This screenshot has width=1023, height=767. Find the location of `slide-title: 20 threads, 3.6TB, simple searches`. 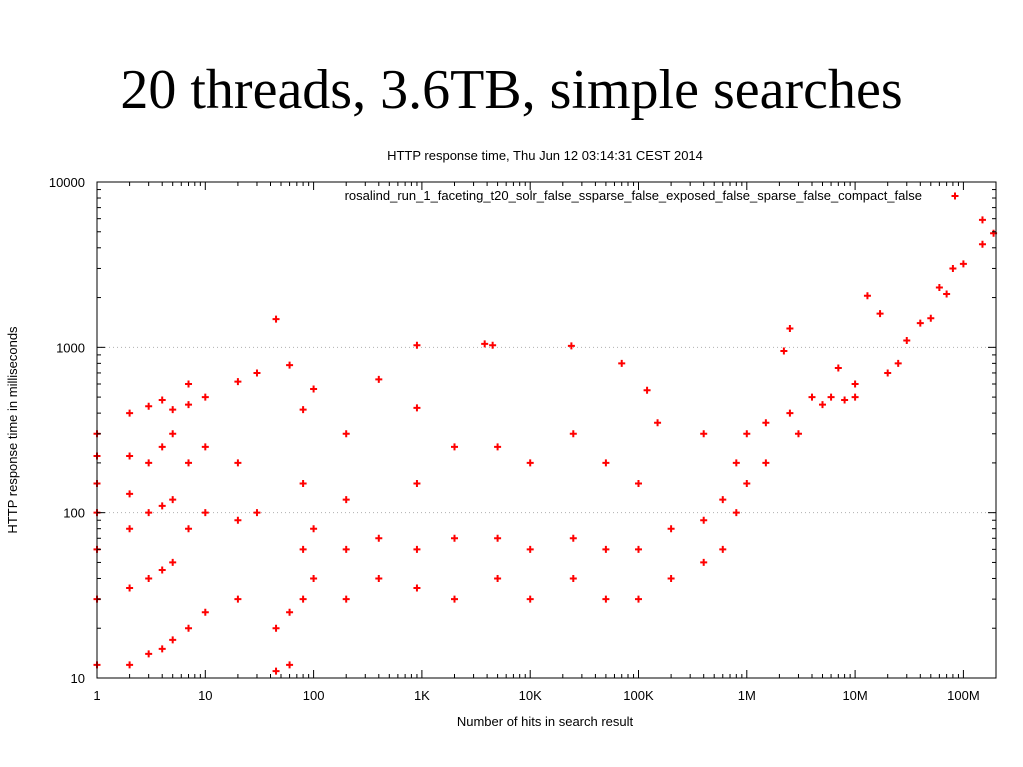

slide-title: 20 threads, 3.6TB, simple searches is located at coordinates (511, 90).